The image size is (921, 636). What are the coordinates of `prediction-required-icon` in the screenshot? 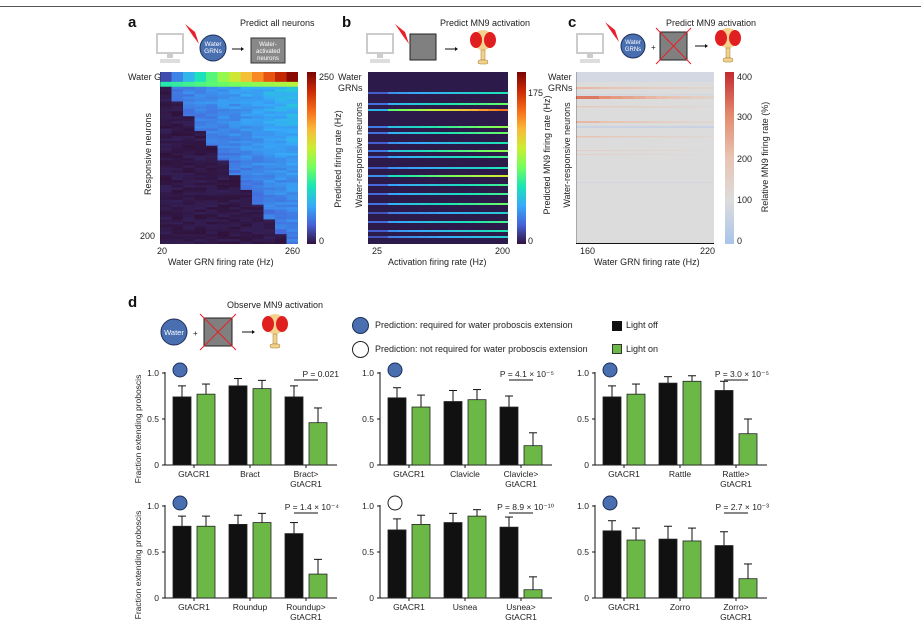 It's located at (180, 370).